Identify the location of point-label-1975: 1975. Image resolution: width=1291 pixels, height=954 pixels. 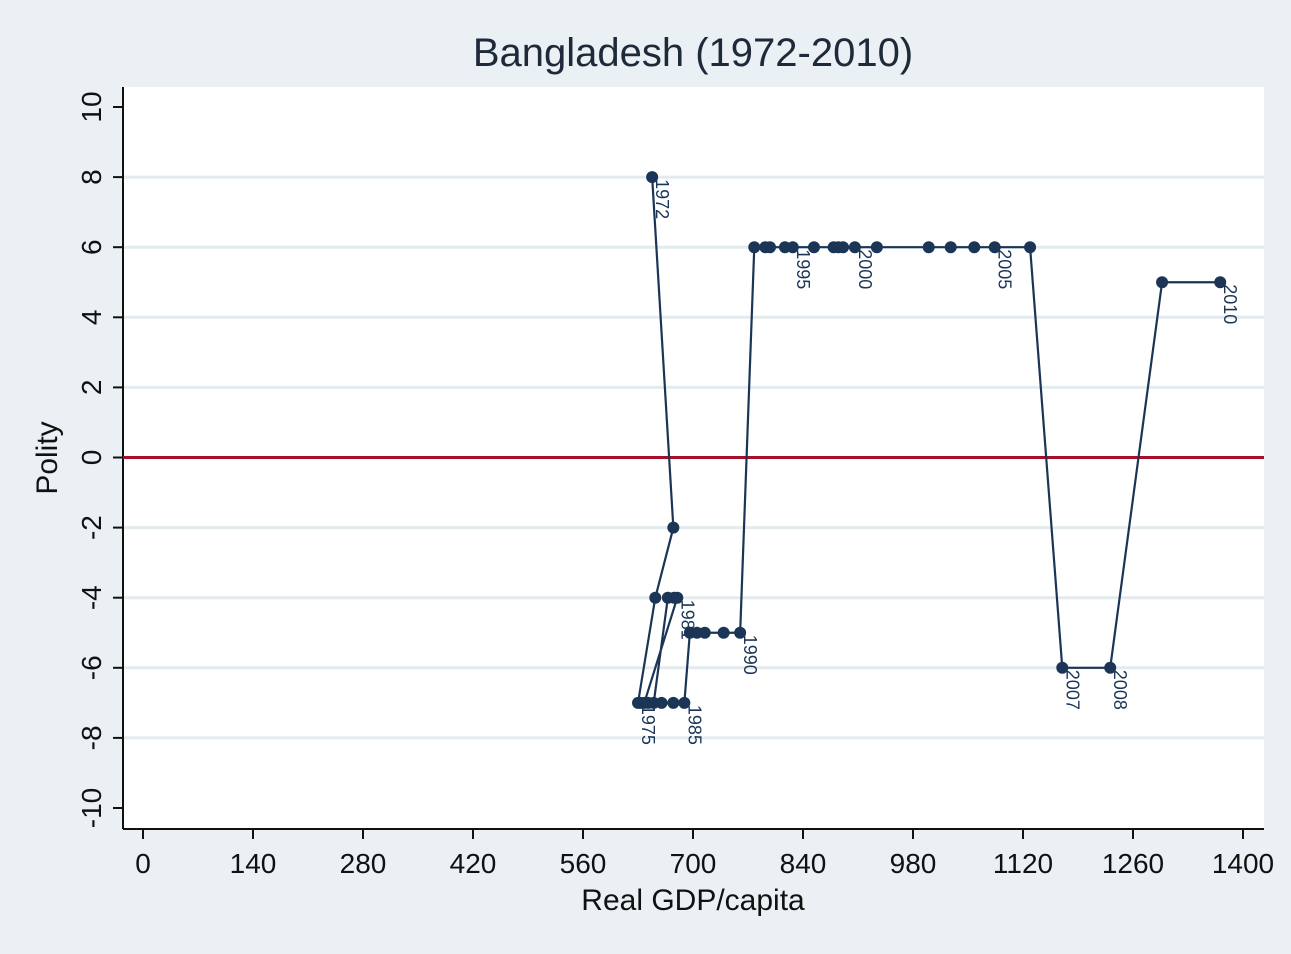
(648, 725).